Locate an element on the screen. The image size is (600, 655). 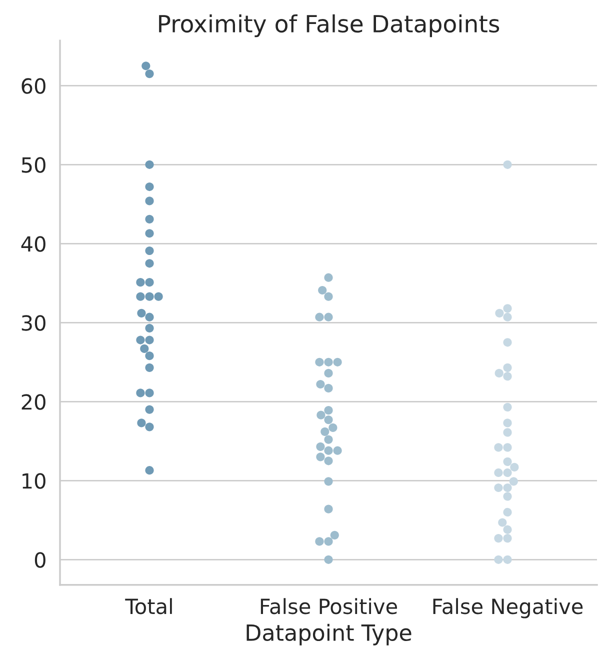
x-tick-label: False Negative is located at coordinates (508, 608).